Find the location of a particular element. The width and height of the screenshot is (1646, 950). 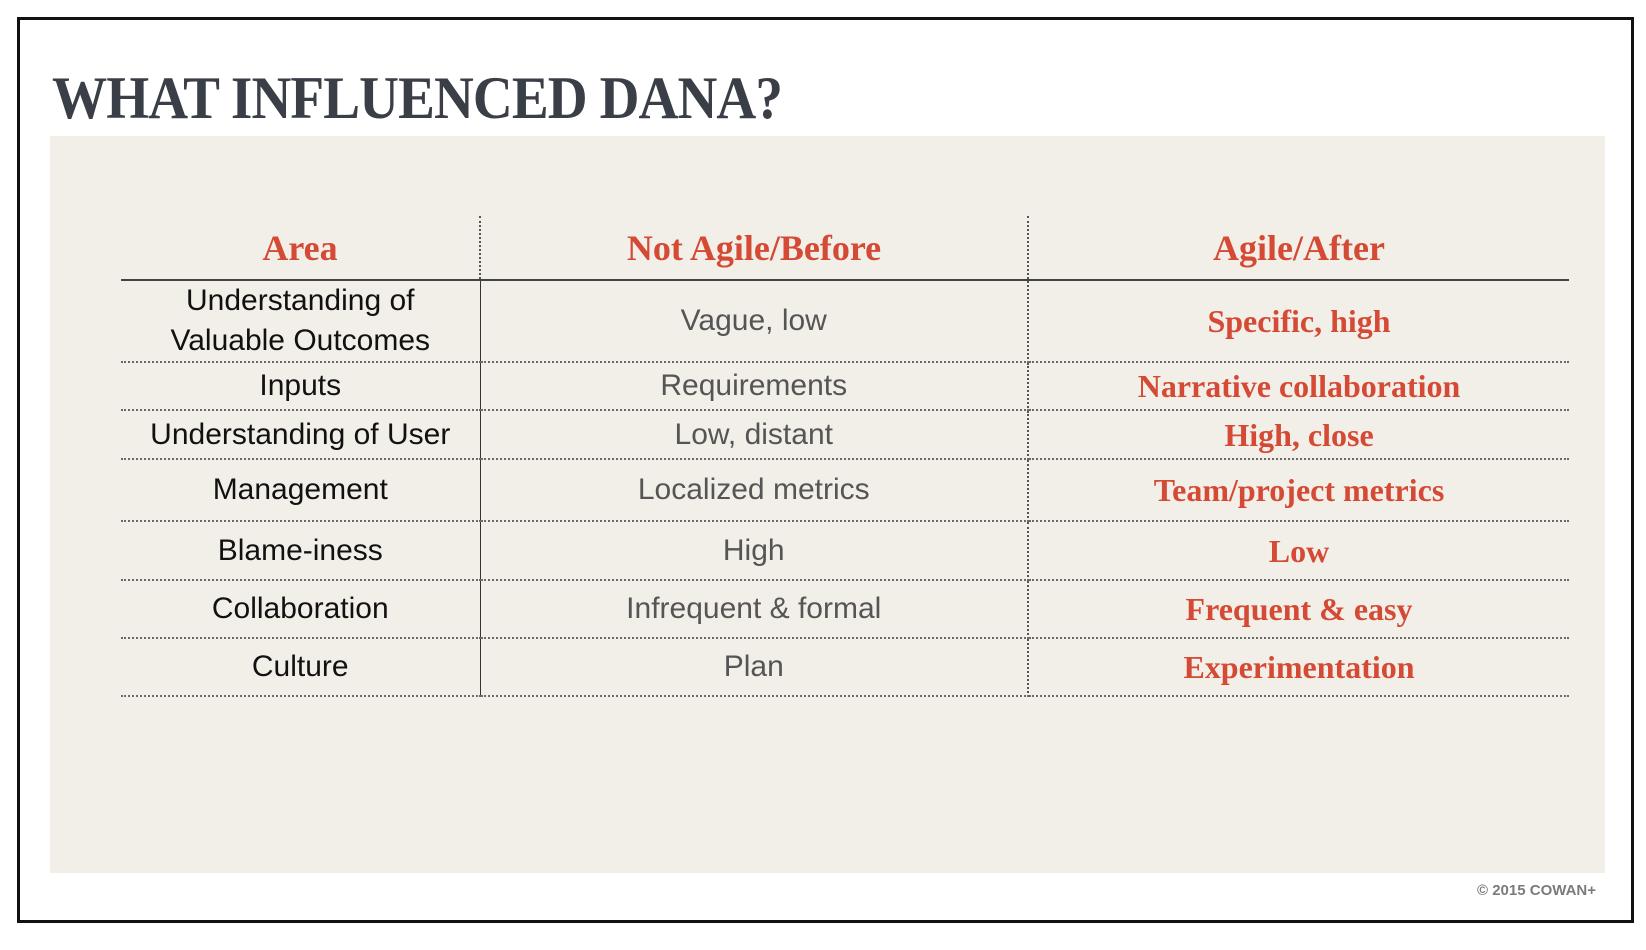

after-cell: Experimentation is located at coordinates (1298, 667).